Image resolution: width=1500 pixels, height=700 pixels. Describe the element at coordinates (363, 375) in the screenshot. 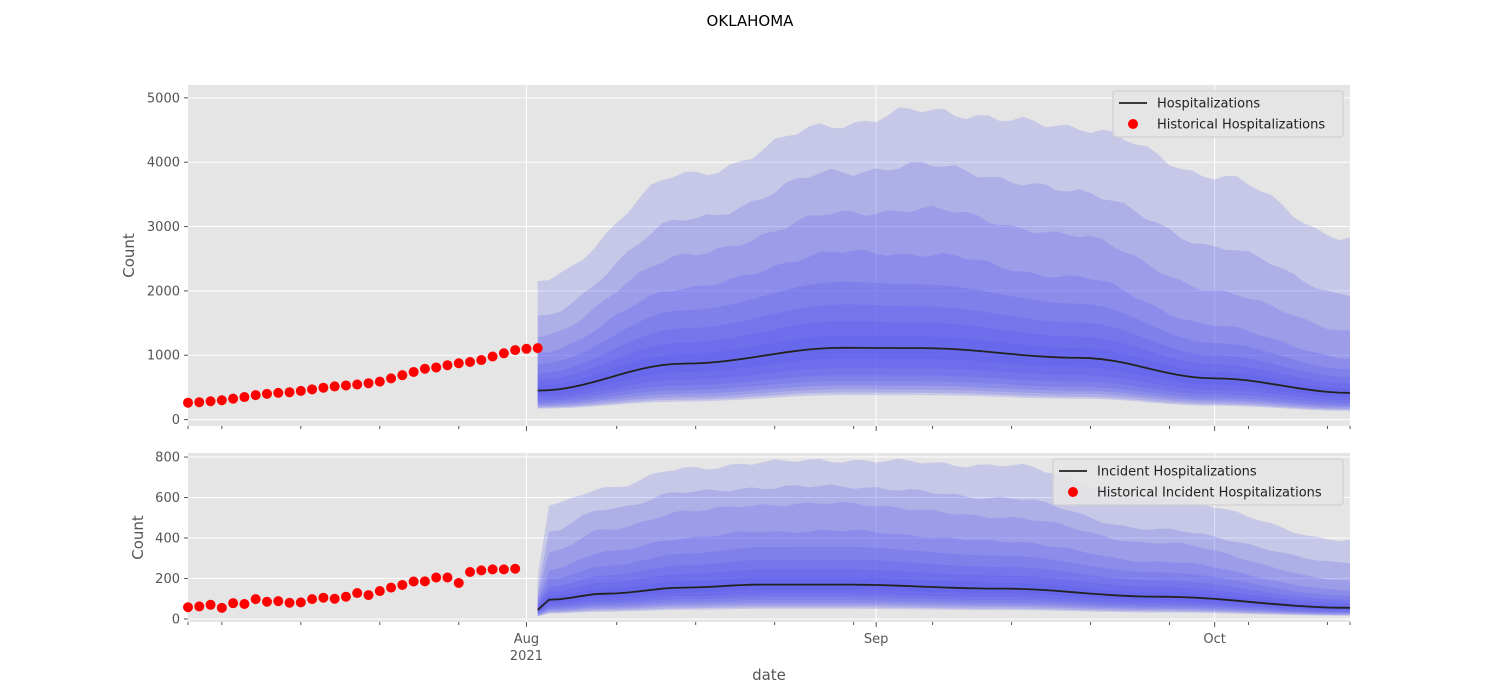

I see `historical-points` at that location.